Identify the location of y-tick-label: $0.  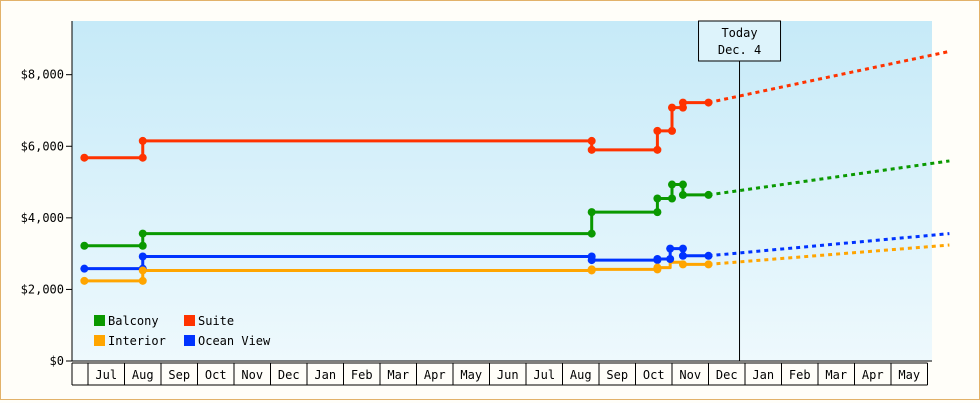
(57, 361).